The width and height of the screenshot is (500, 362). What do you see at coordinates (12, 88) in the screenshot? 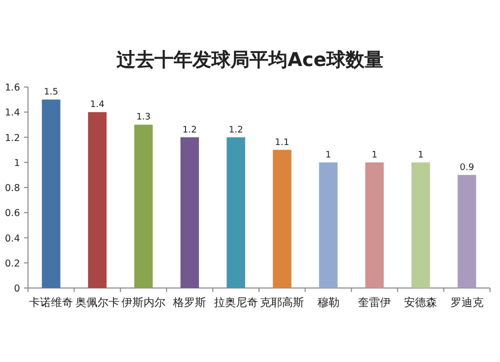
I see `y-tick-label: 1.6` at bounding box center [12, 88].